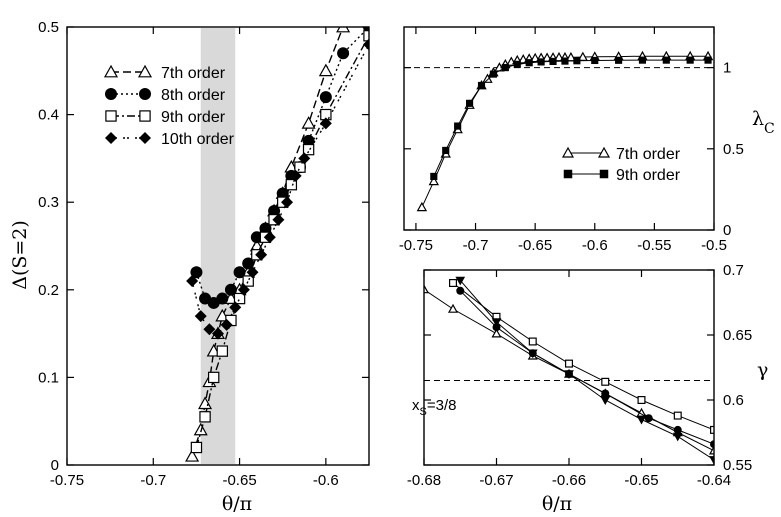 The height and width of the screenshot is (517, 781). Describe the element at coordinates (20, 255) in the screenshot. I see `left-ylabel: Δ(S=2)` at that location.